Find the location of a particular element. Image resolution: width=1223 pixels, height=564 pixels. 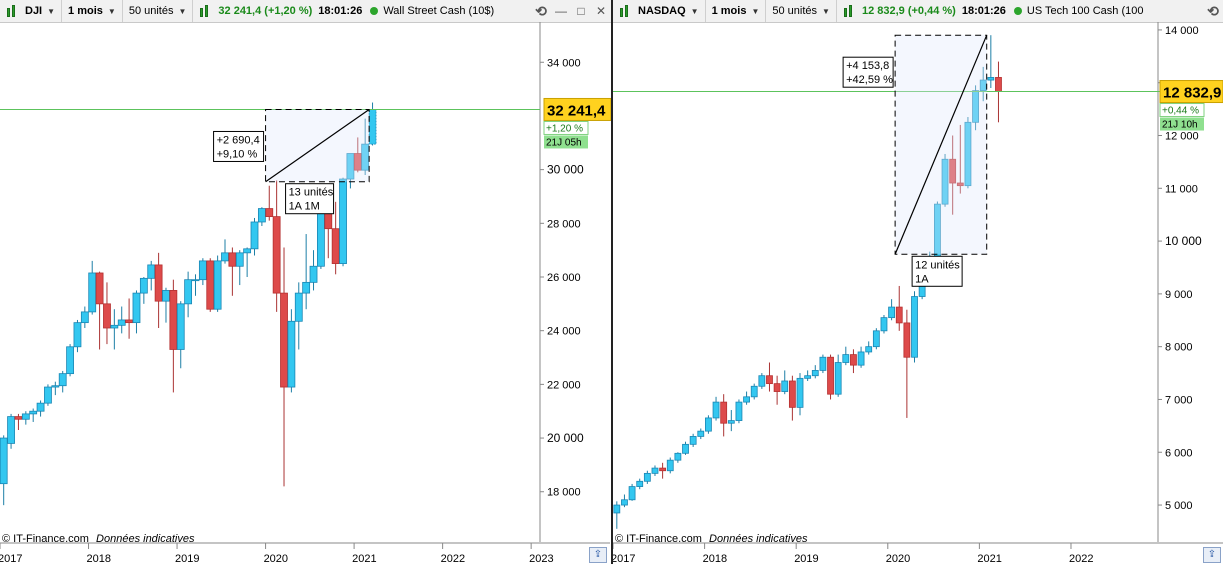

last-quote: 32 241,4 (+1,20 %) is located at coordinates (265, 11).